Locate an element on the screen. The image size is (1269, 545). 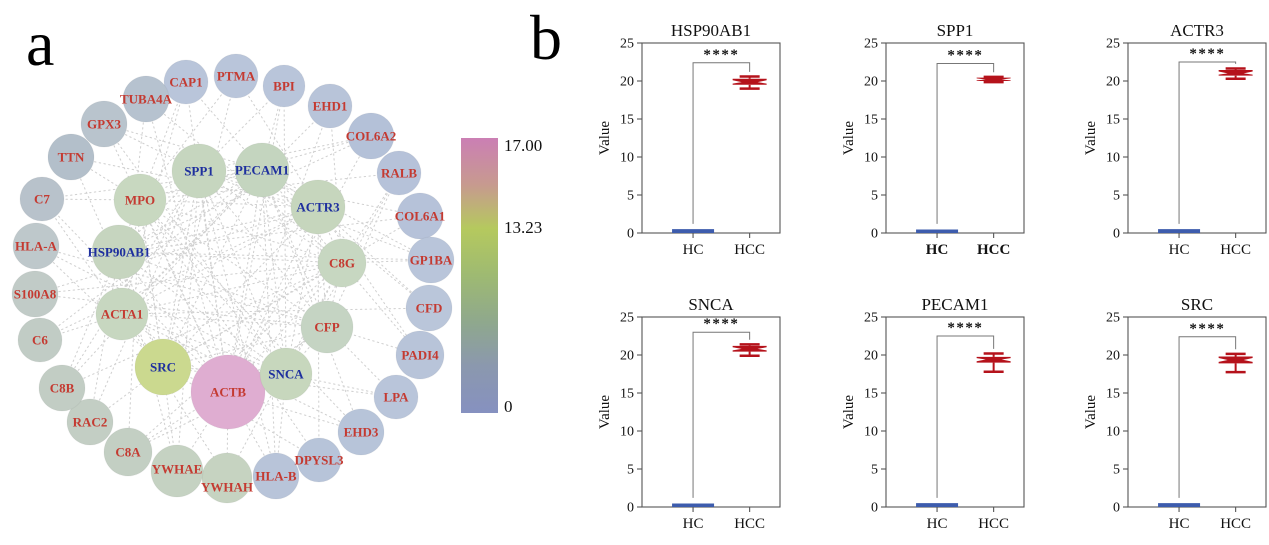
network-node-PECAM1 is located at coordinates (262, 170).